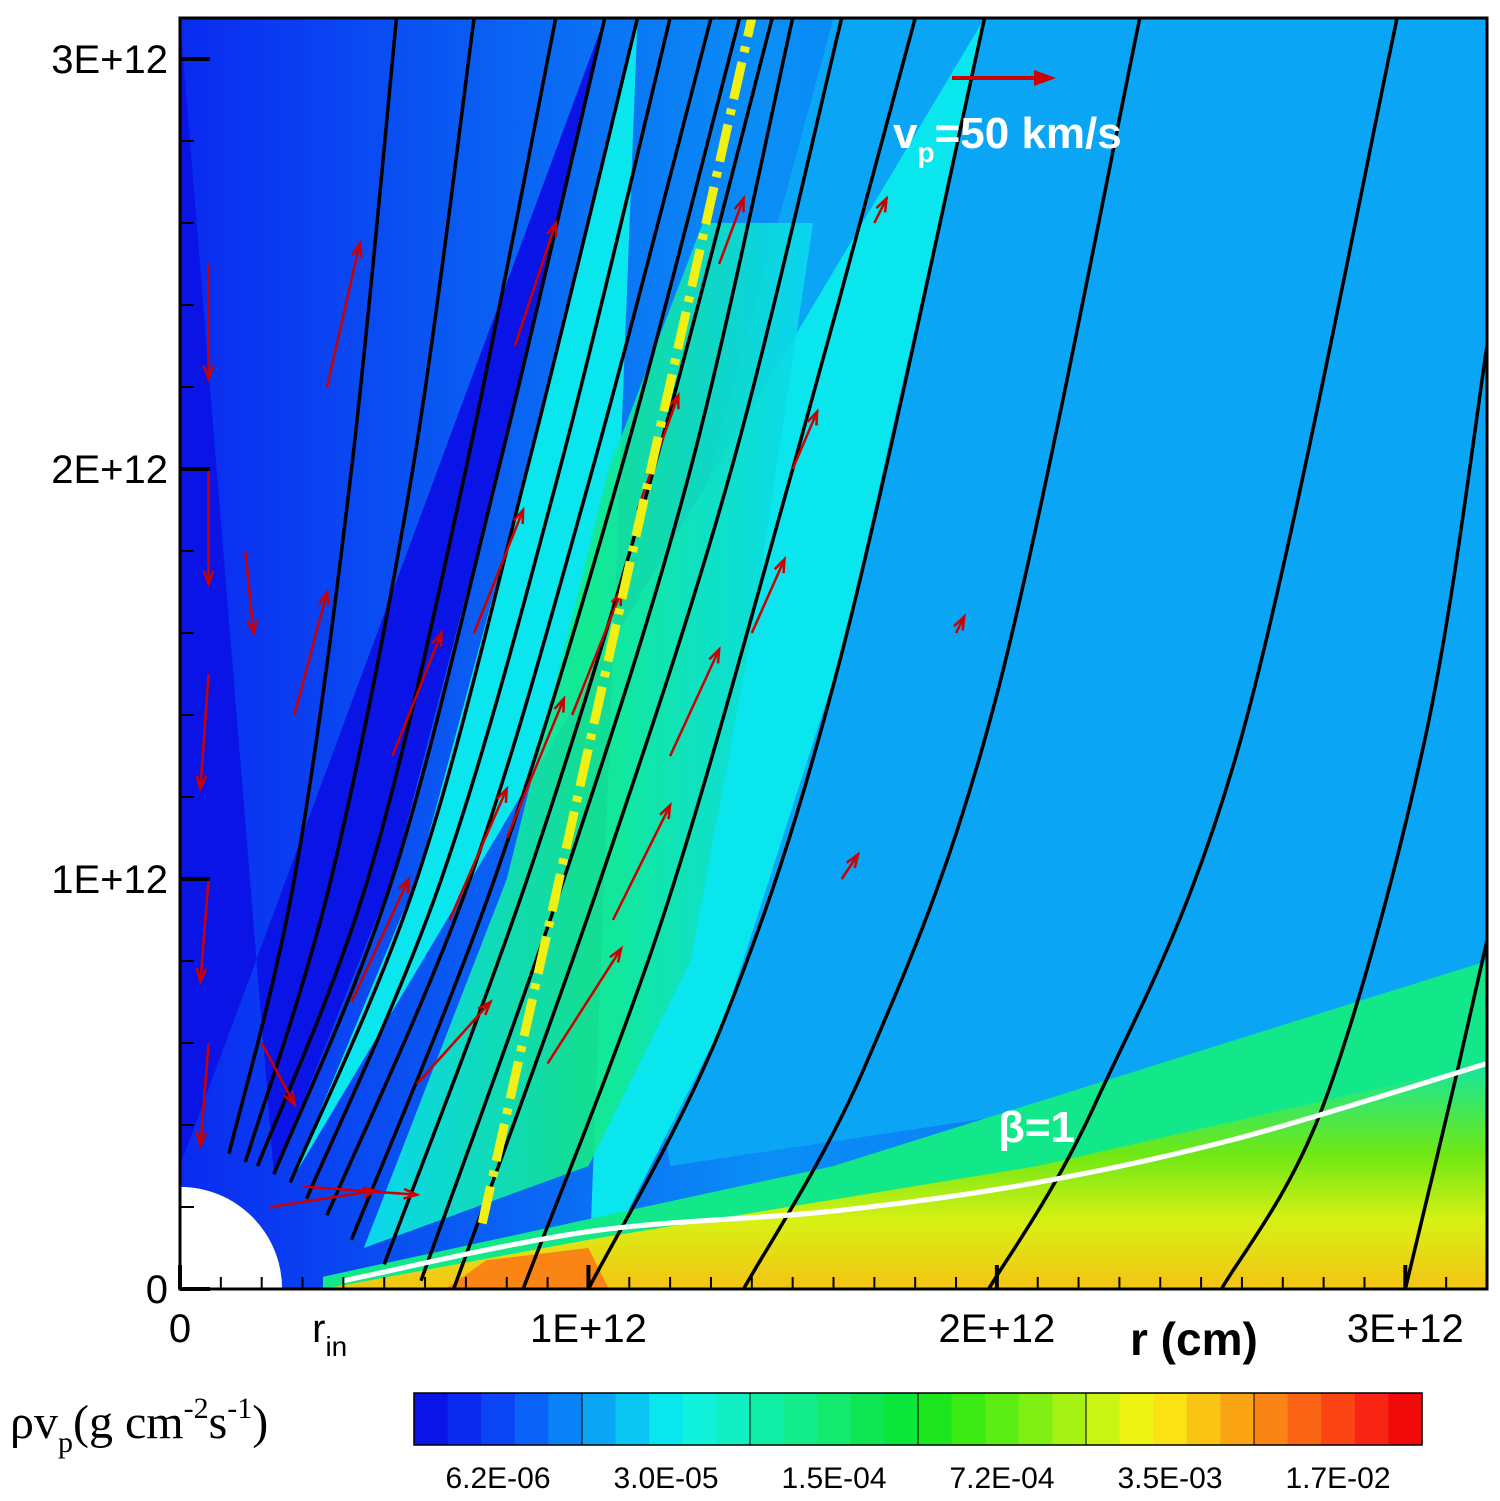 The image size is (1500, 1501). I want to click on colorbar-tick-label: 1.7E-02, so click(1337, 1478).